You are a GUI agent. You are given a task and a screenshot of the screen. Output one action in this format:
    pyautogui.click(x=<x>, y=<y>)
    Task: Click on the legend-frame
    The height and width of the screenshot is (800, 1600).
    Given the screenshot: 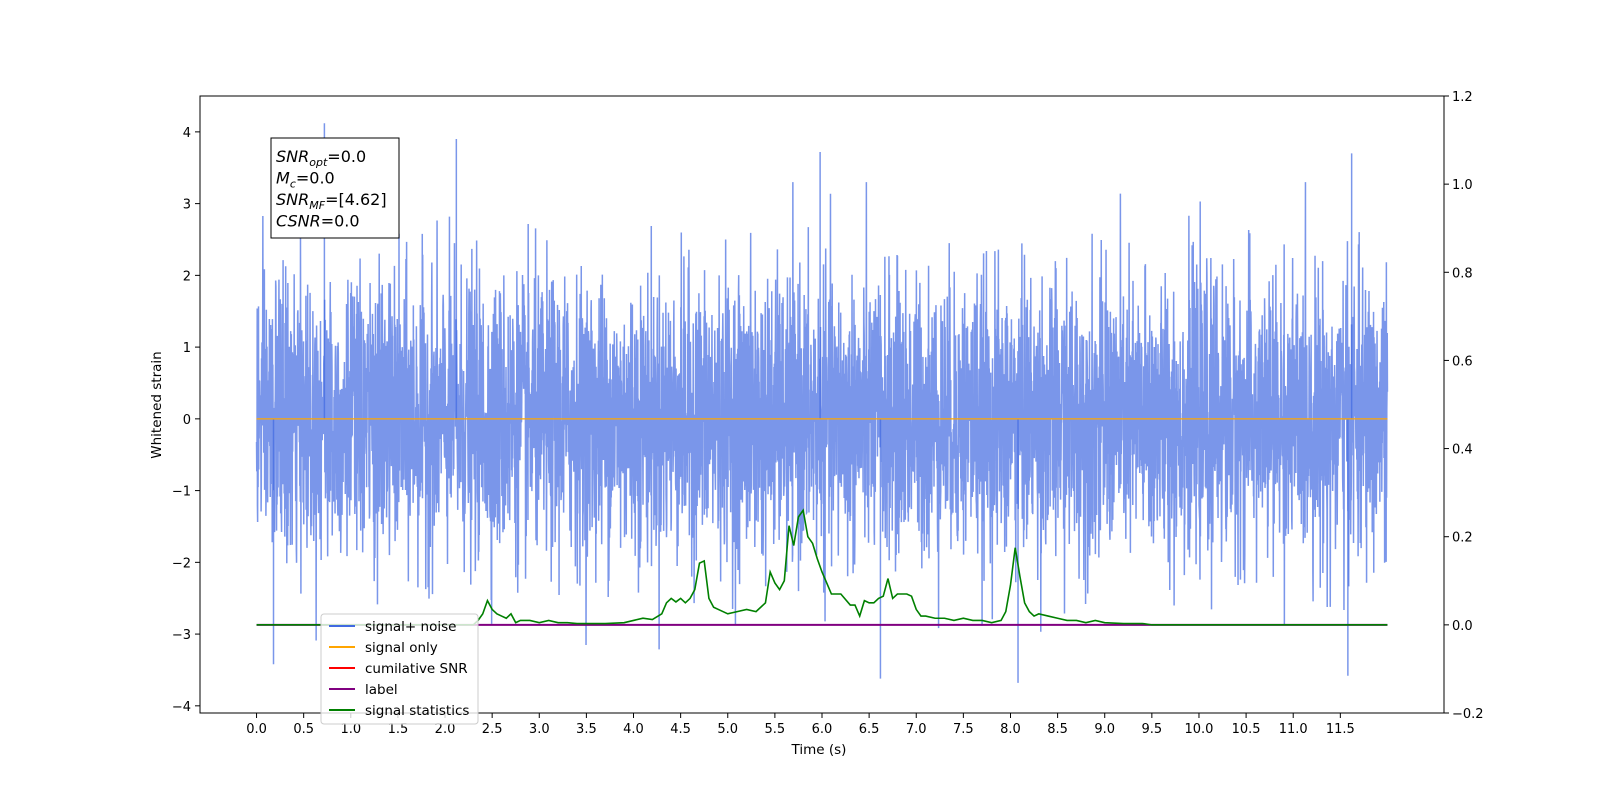 What is the action you would take?
    pyautogui.click(x=399, y=669)
    